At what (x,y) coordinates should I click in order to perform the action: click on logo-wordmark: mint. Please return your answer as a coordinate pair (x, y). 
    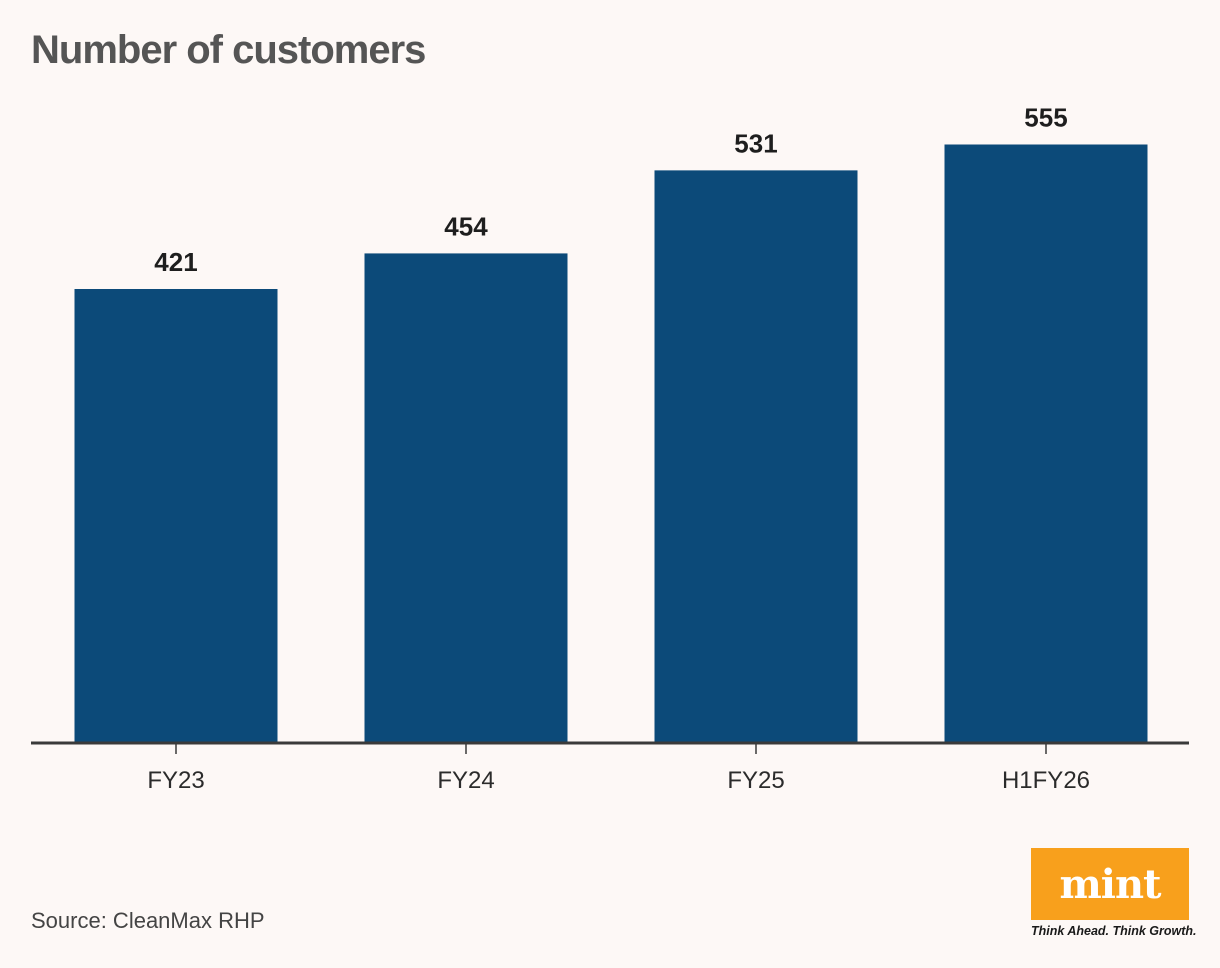
    Looking at the image, I should click on (1110, 884).